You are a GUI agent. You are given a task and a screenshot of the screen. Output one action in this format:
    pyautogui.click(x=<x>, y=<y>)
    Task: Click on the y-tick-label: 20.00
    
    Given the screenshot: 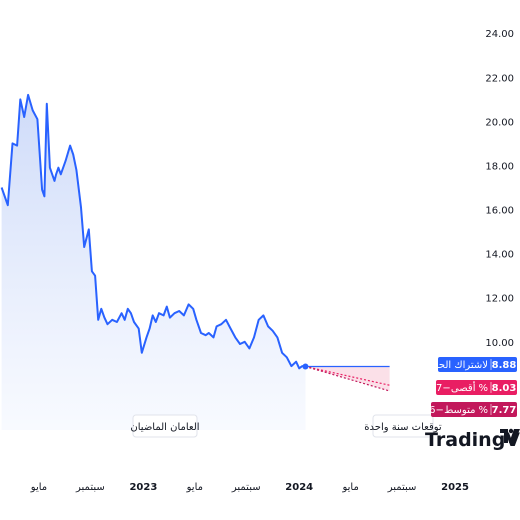 What is the action you would take?
    pyautogui.click(x=499, y=122)
    